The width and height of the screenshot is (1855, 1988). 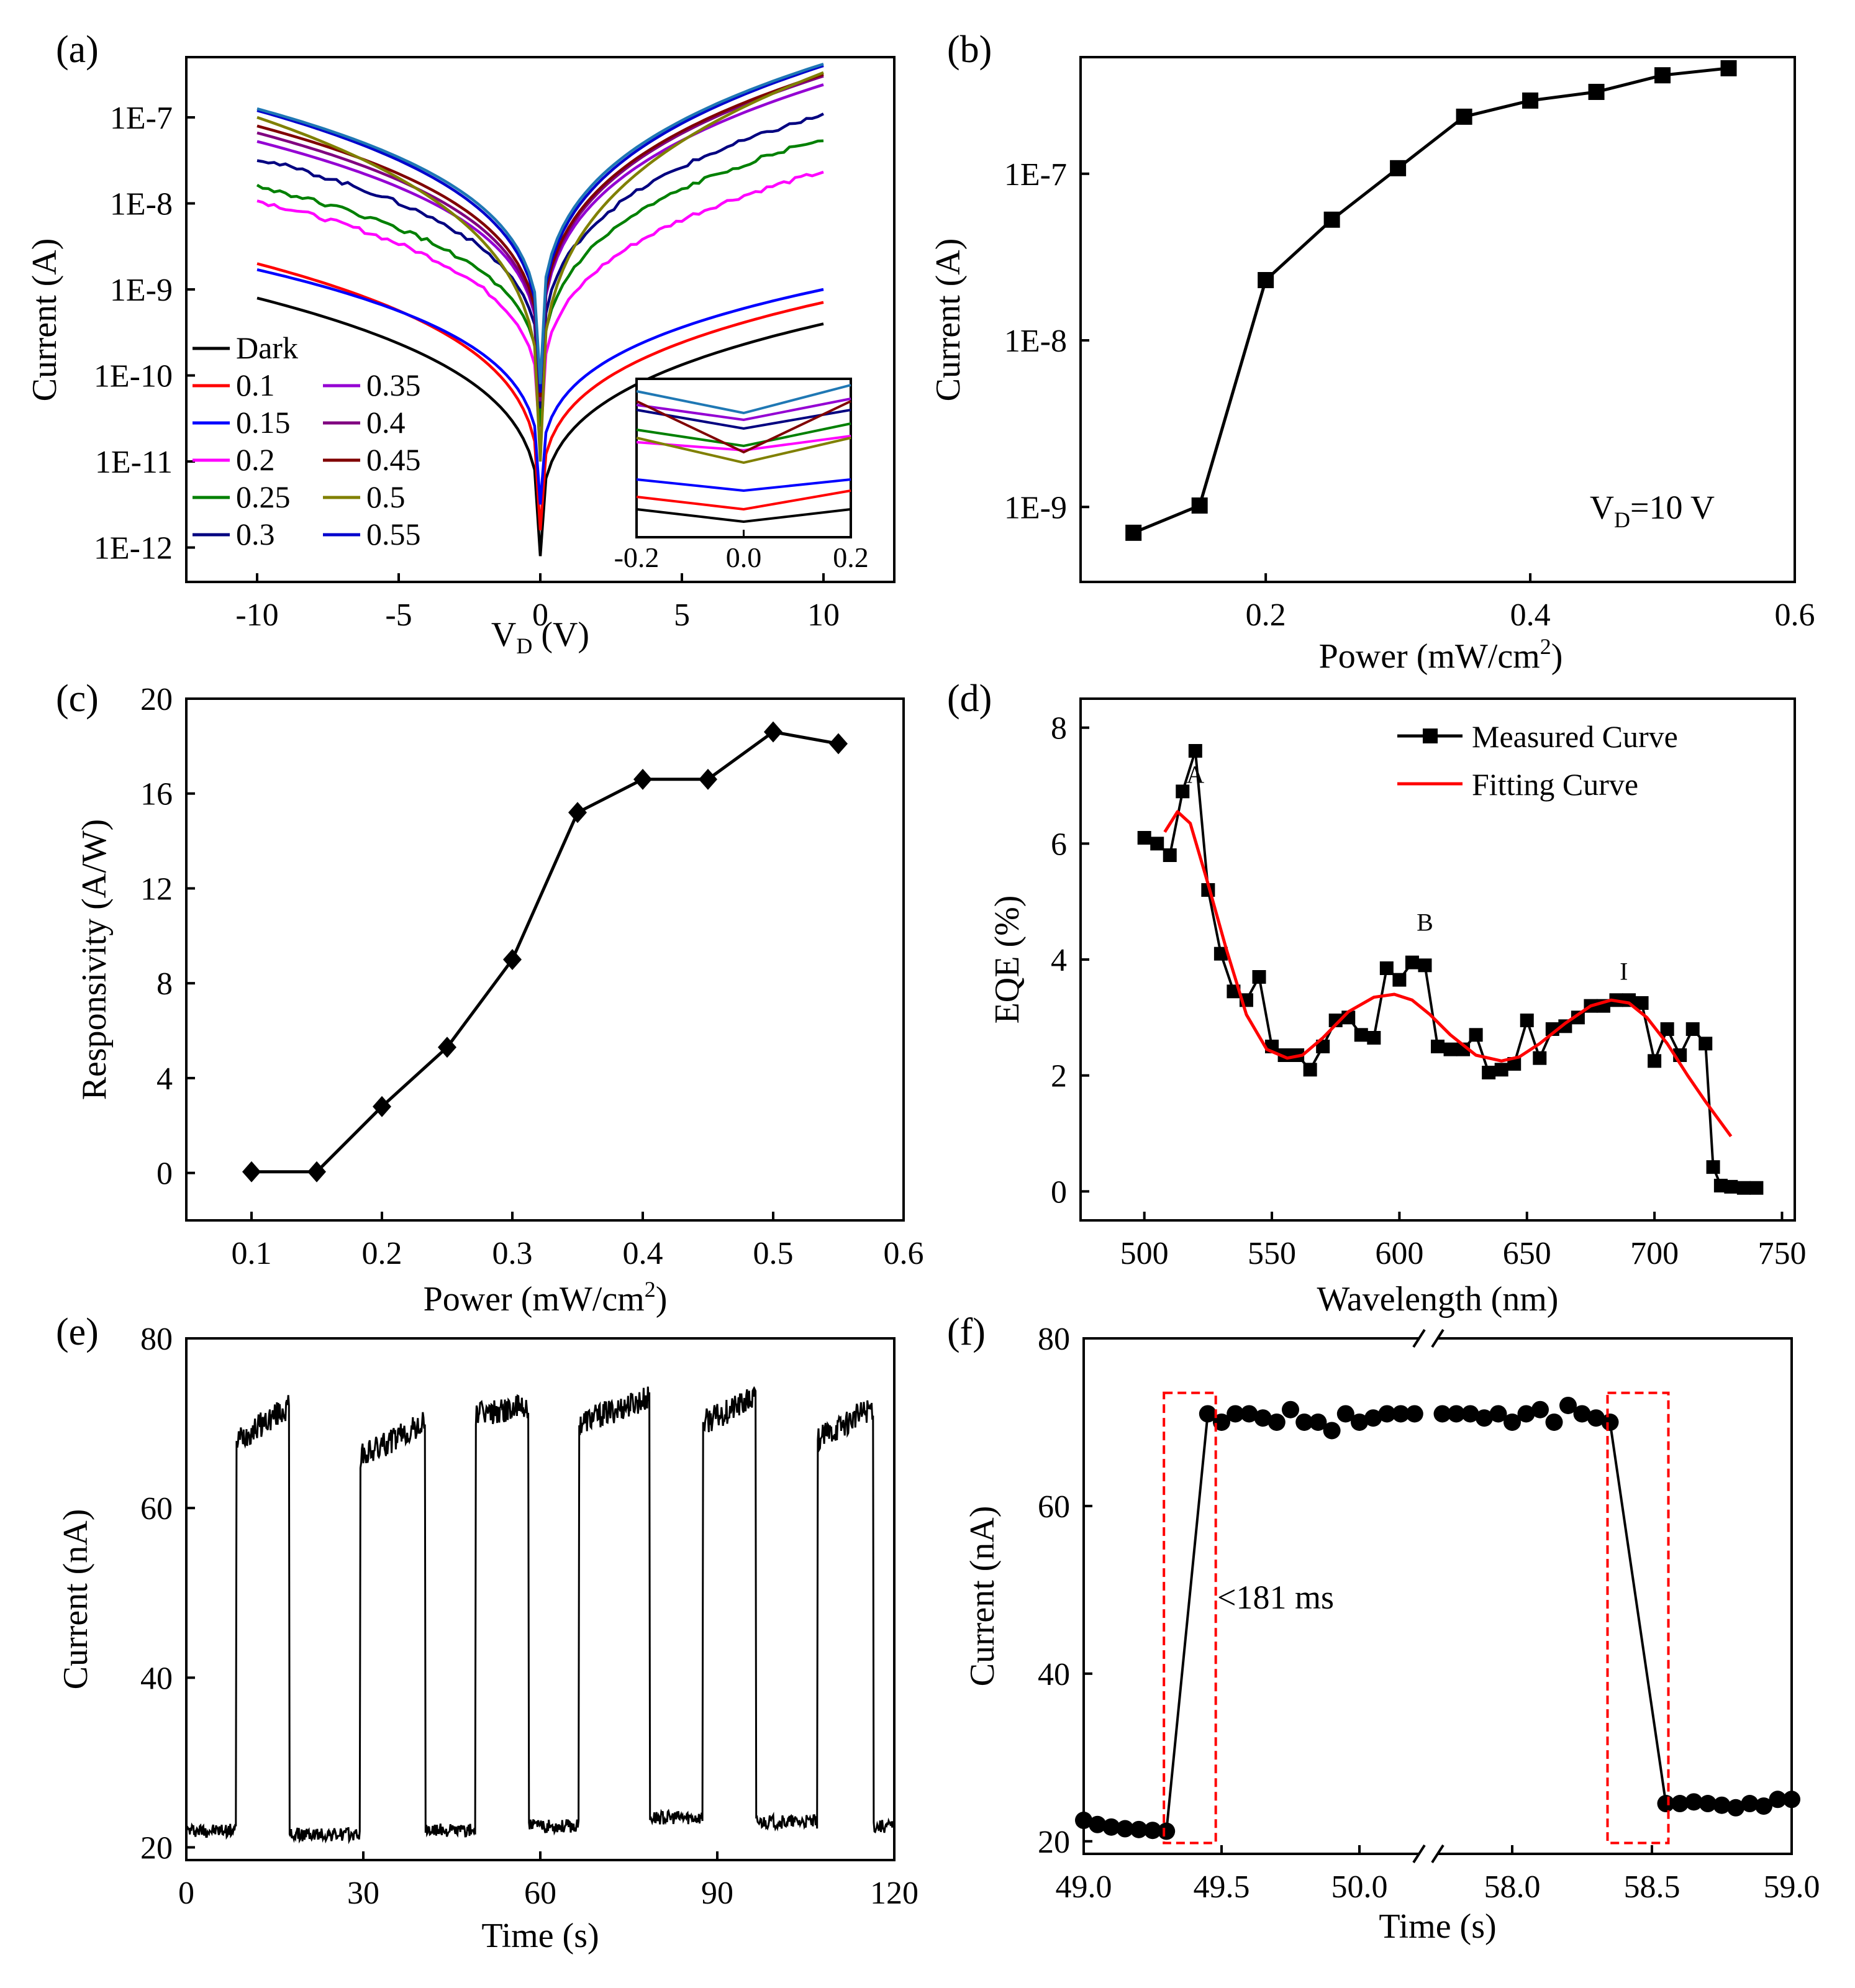 I want to click on panel-c-y-title: Responsivity (A/W), so click(x=94, y=960).